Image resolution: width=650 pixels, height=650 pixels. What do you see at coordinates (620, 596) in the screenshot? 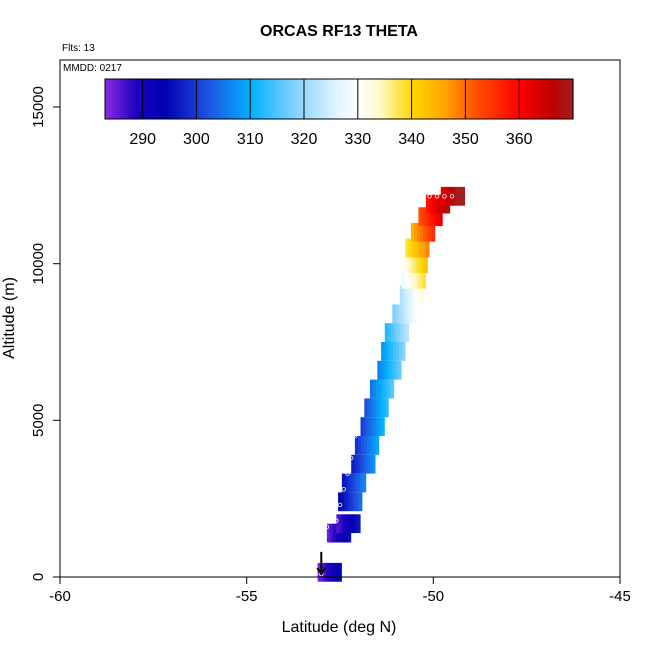
I see `x-tick-label: -45` at bounding box center [620, 596].